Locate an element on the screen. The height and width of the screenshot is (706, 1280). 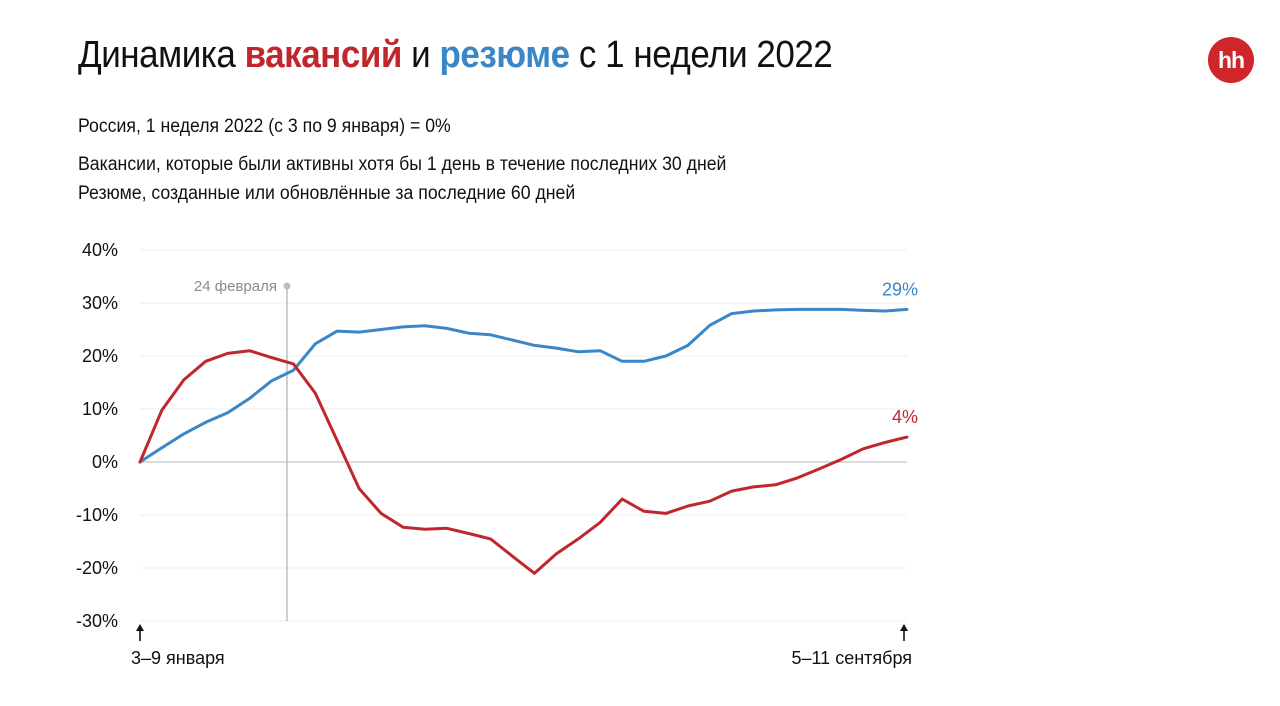
hh-logo: hh is located at coordinates (1231, 60).